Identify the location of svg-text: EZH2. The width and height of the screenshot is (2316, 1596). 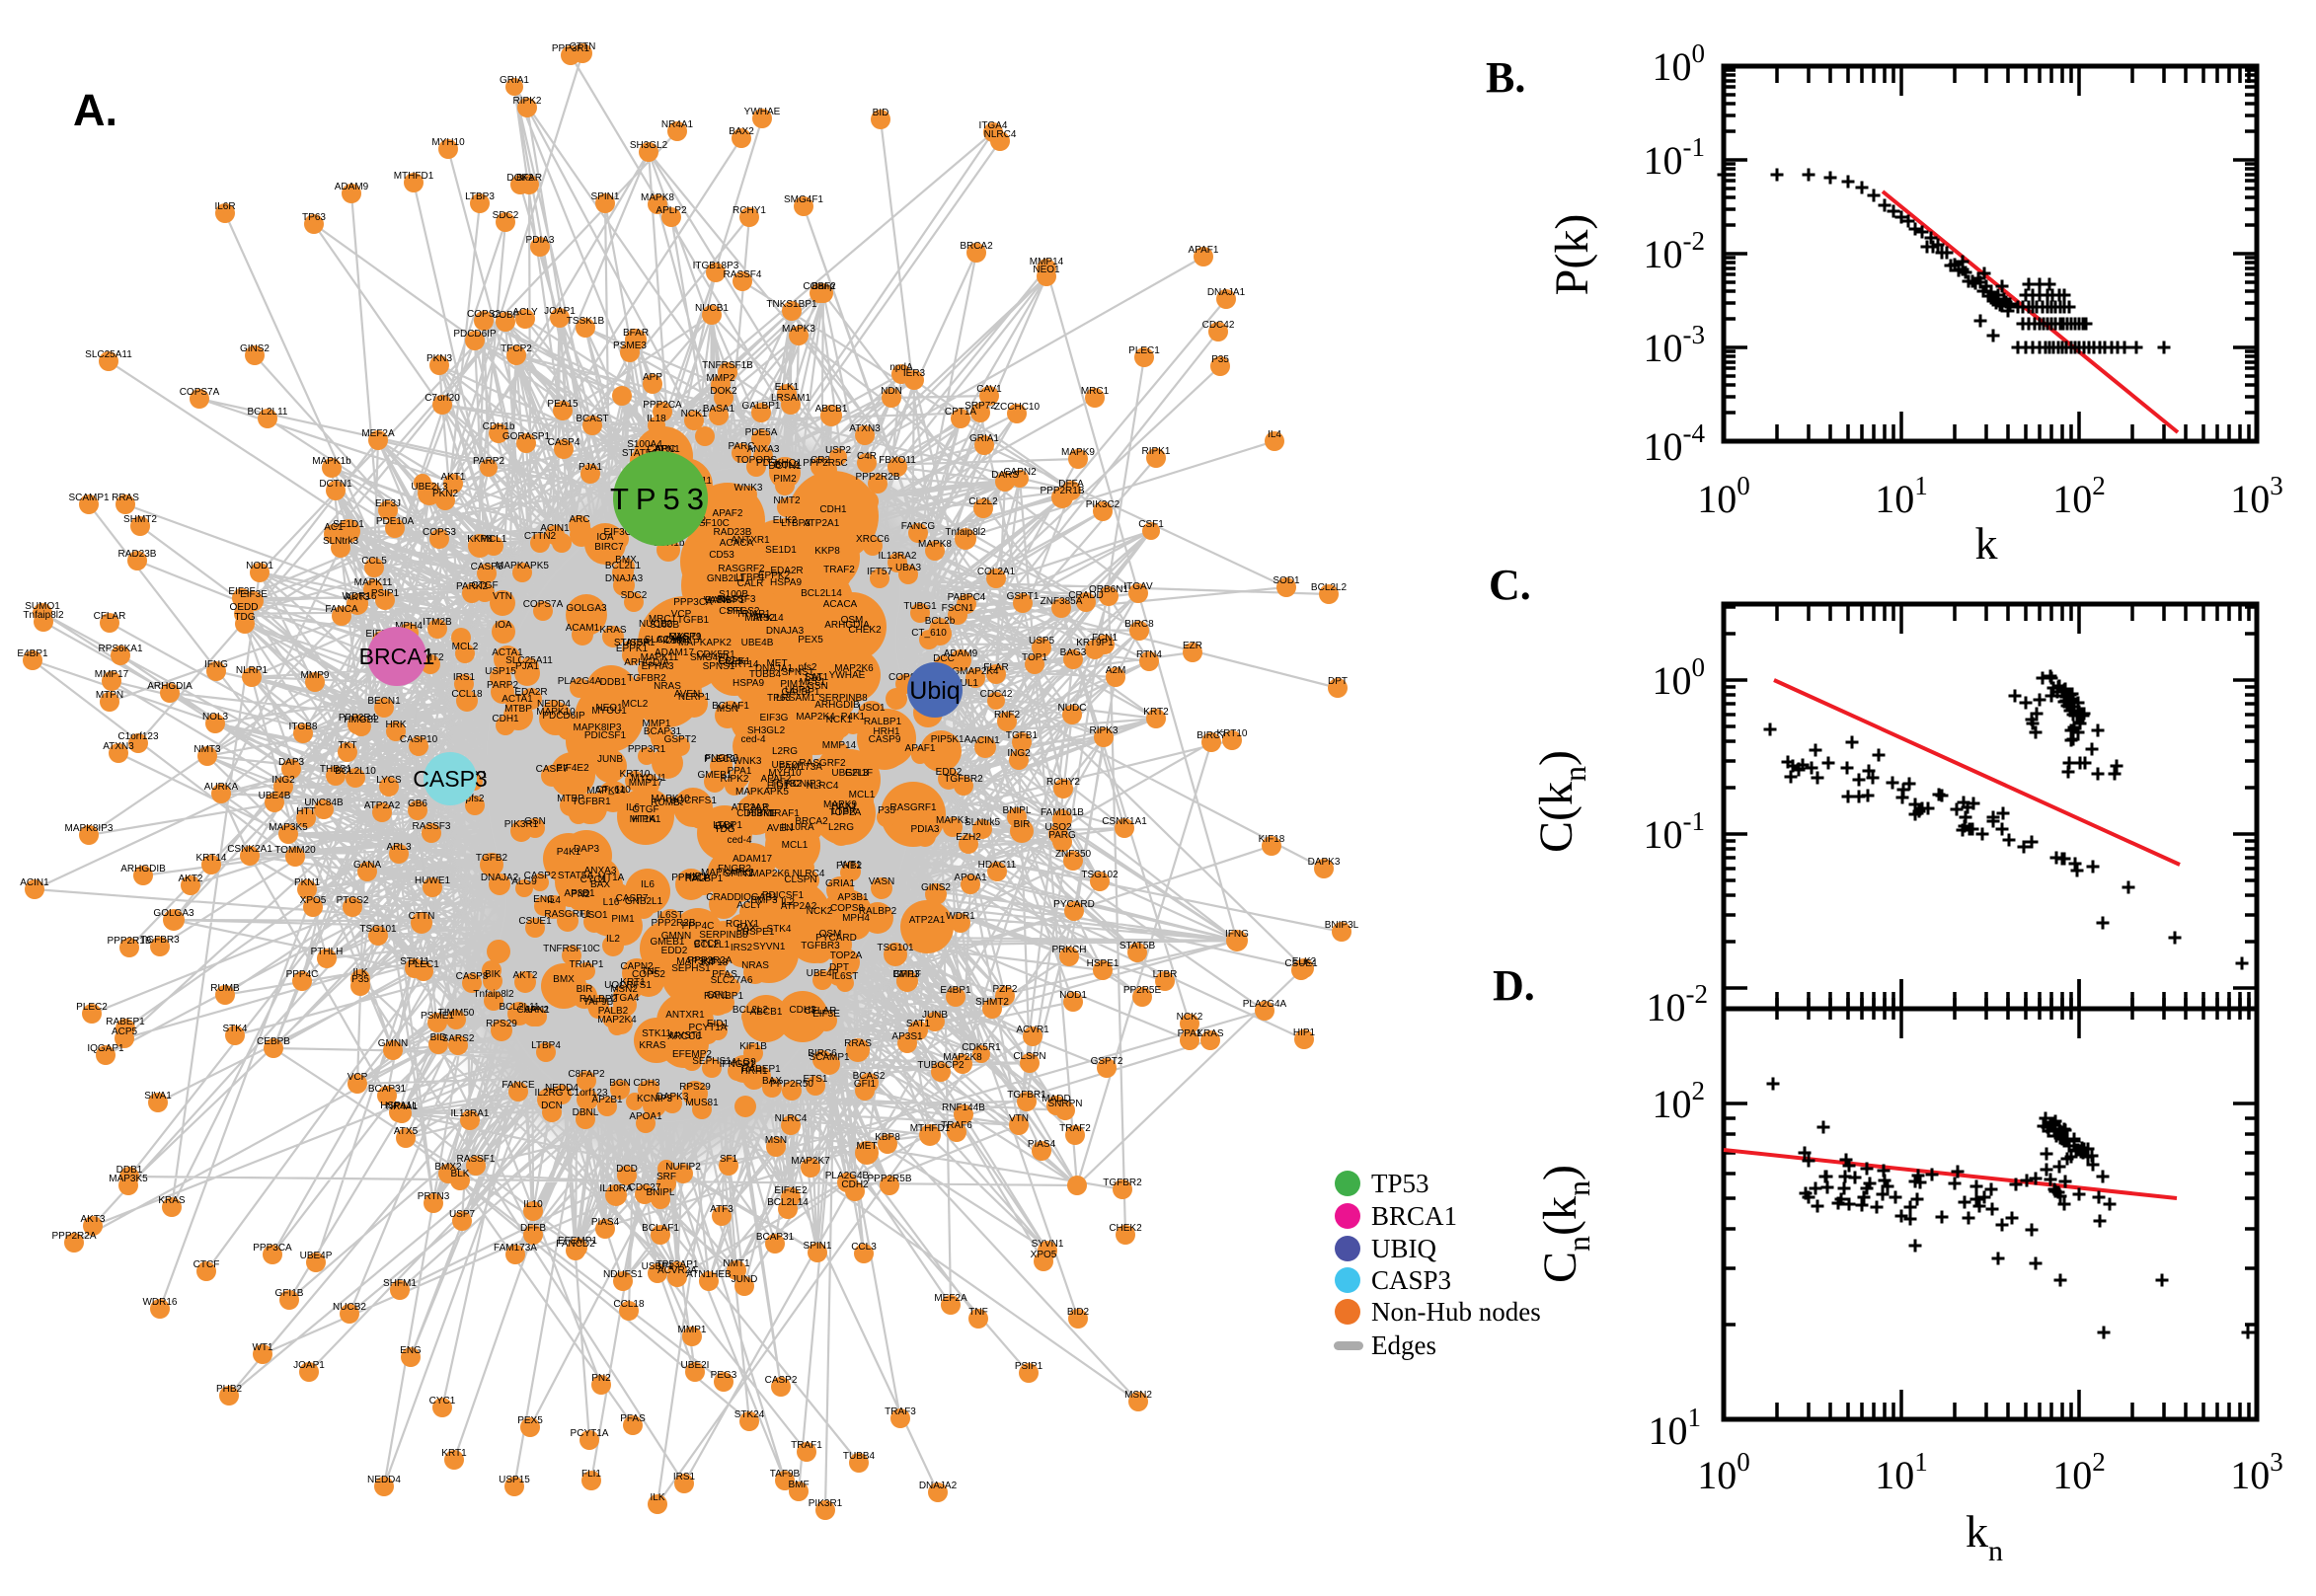
(968, 837).